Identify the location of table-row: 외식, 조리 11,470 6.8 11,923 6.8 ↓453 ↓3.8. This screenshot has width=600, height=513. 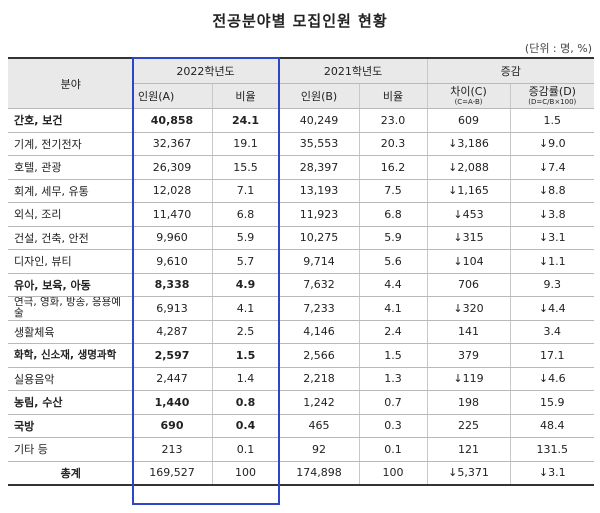
(301, 214).